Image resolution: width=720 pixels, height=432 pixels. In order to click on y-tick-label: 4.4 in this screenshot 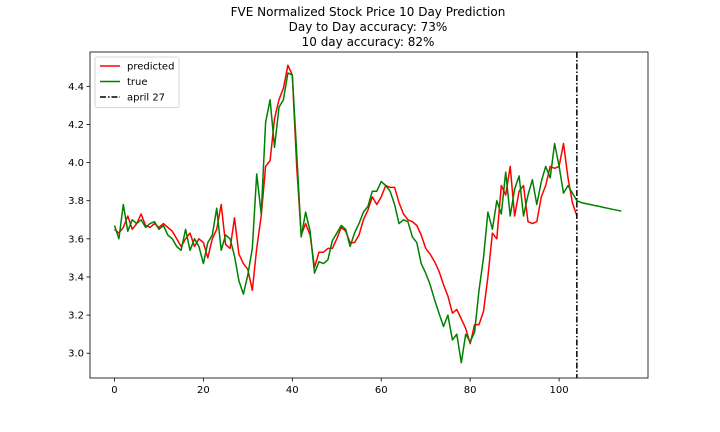, I will do `click(76, 87)`.